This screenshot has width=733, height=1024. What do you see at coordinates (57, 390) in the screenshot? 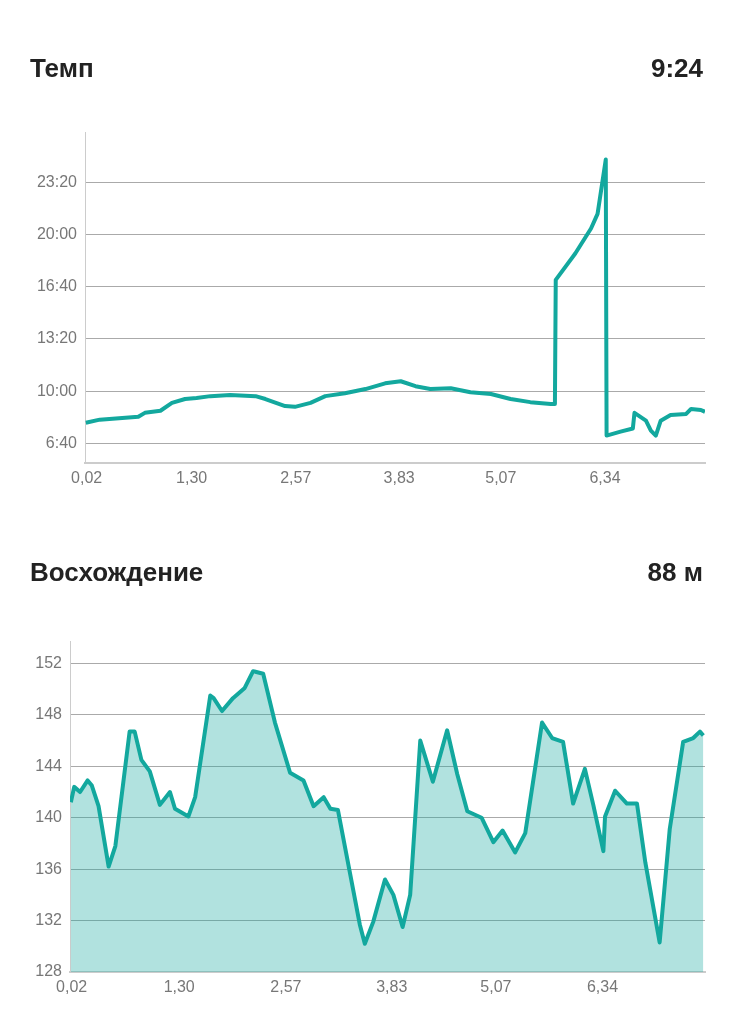
I see `y-tick-label: 10:00` at bounding box center [57, 390].